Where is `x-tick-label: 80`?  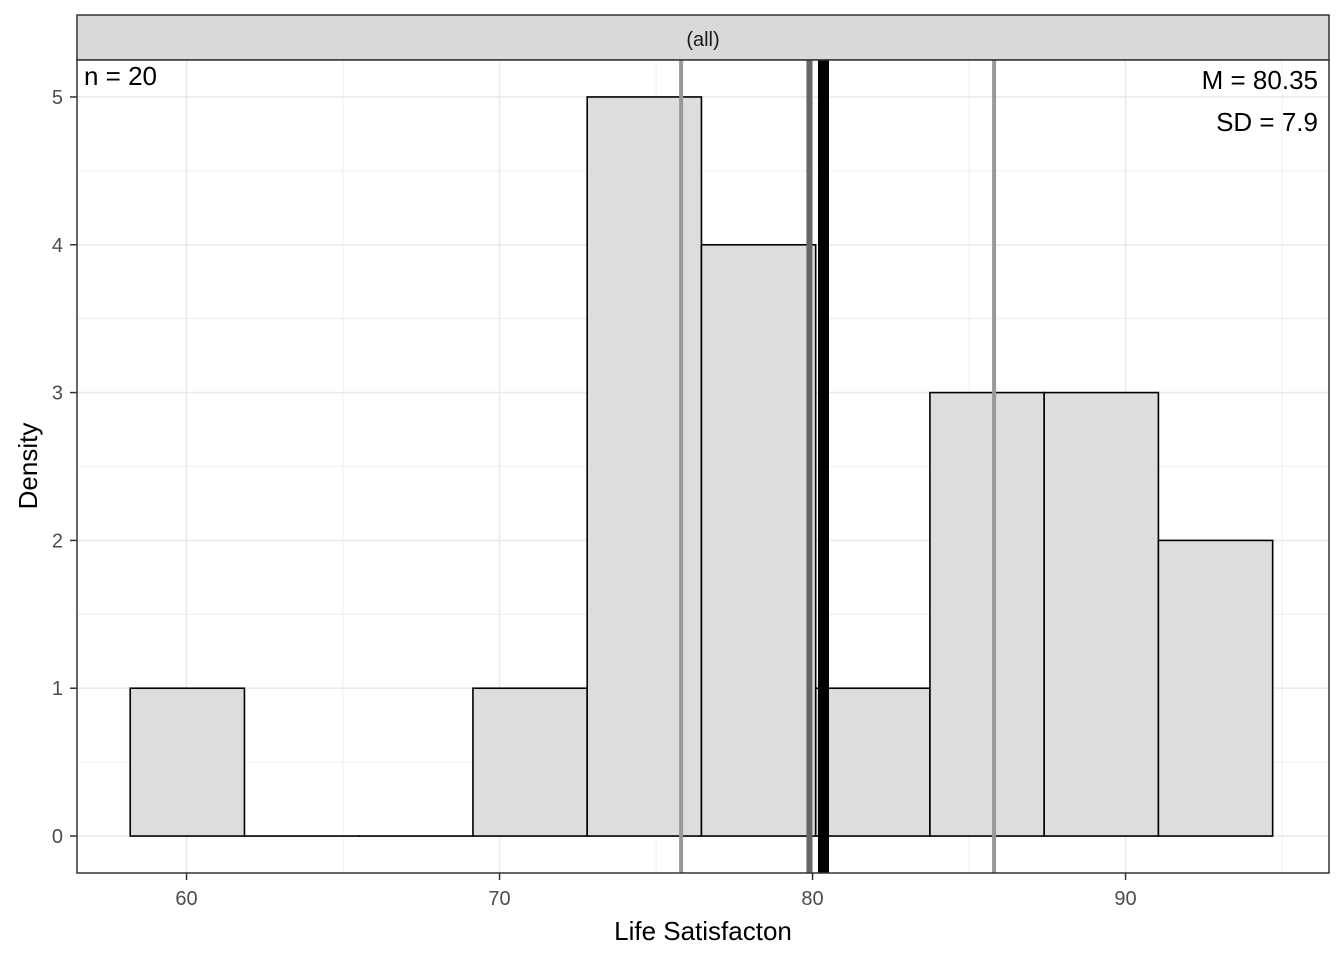 x-tick-label: 80 is located at coordinates (812, 899).